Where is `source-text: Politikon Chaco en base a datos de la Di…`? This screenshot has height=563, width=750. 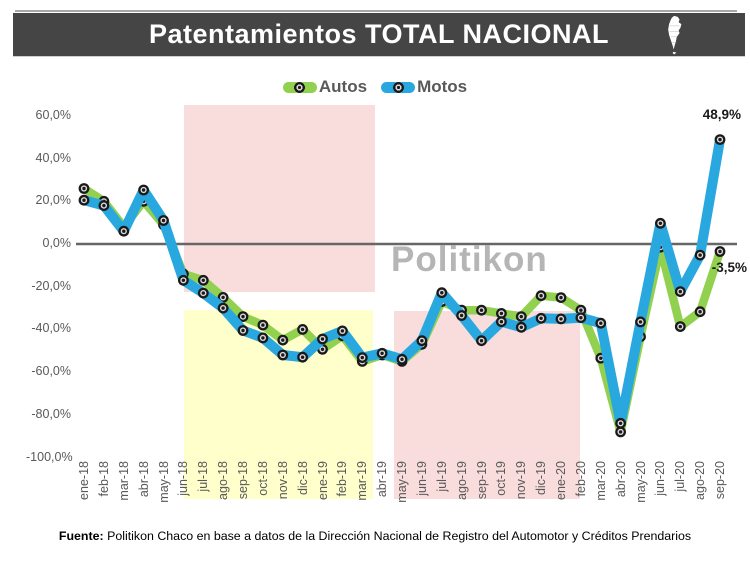 source-text: Politikon Chaco en base a datos de la Di… is located at coordinates (397, 536).